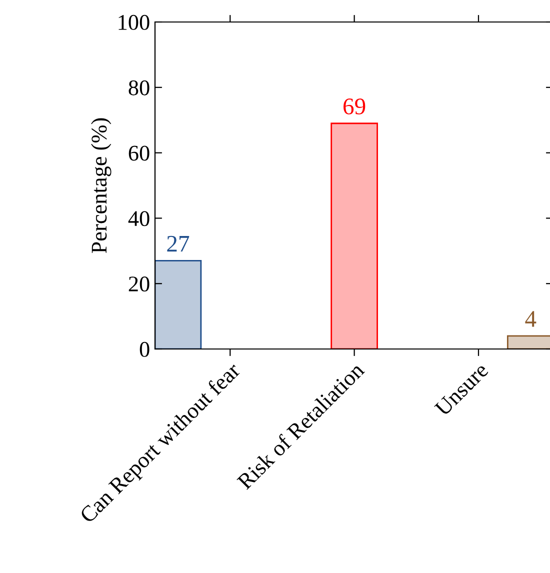 The width and height of the screenshot is (550, 573). Describe the element at coordinates (139, 284) in the screenshot. I see `y-tick-label: 20` at that location.